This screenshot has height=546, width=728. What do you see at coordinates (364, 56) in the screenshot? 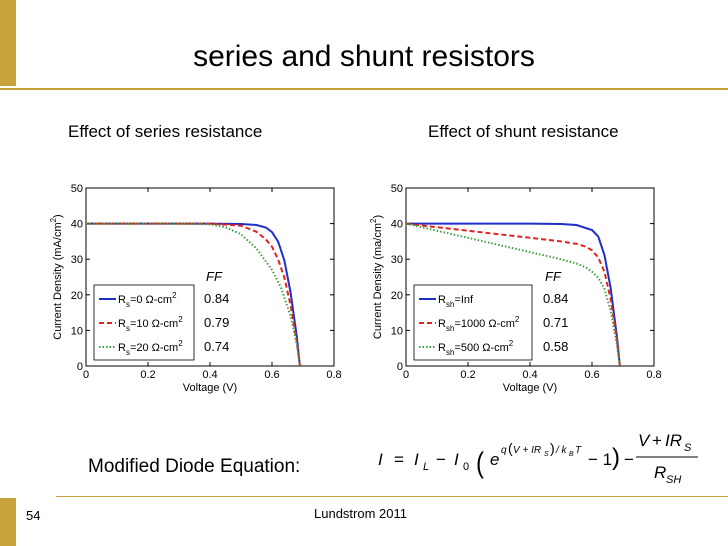
I see `slide-title: series and shunt resistors` at bounding box center [364, 56].